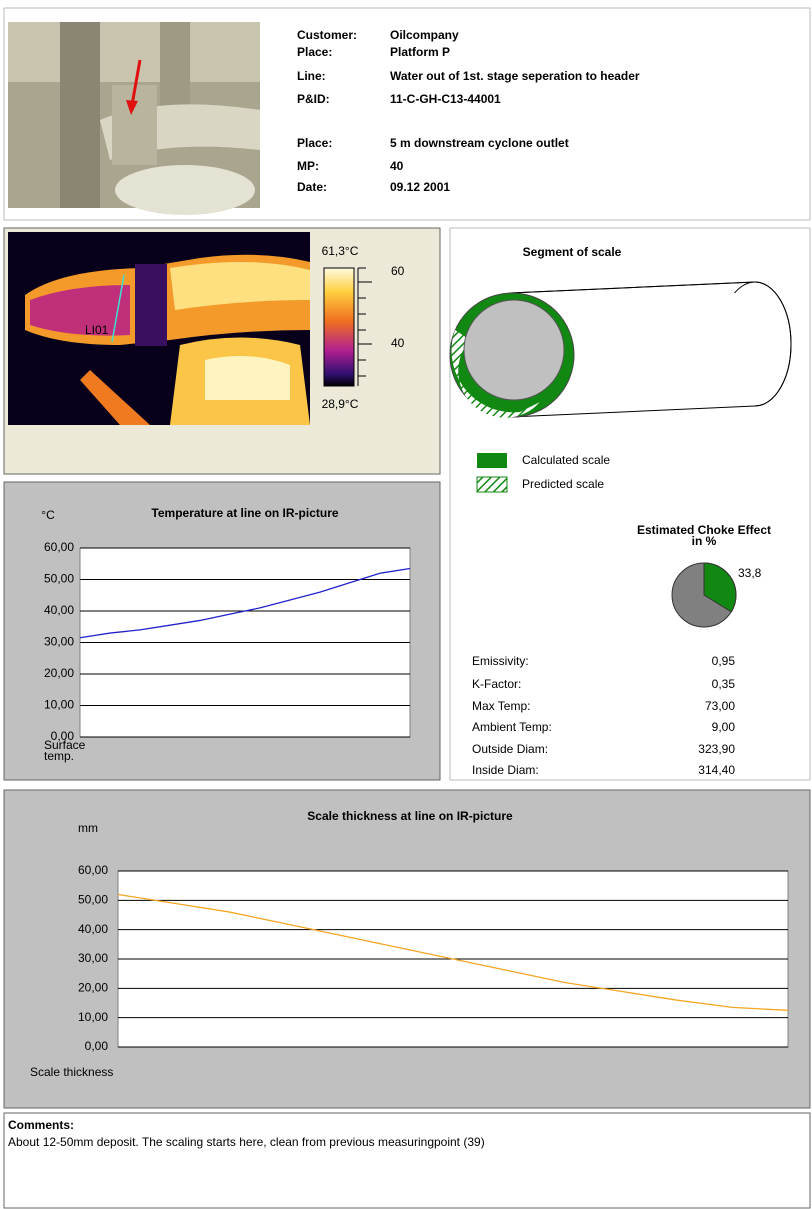 The image size is (812, 1209). I want to click on field-value: 40, so click(397, 166).